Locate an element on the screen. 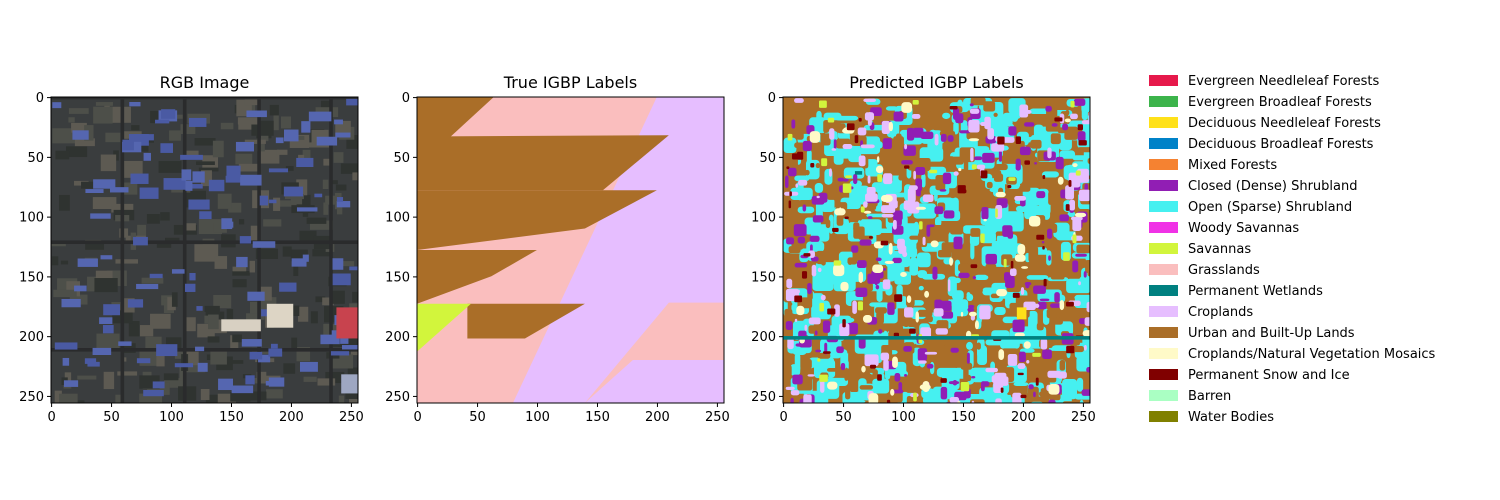 The width and height of the screenshot is (1500, 500). pred-wetlands is located at coordinates (858, 173).